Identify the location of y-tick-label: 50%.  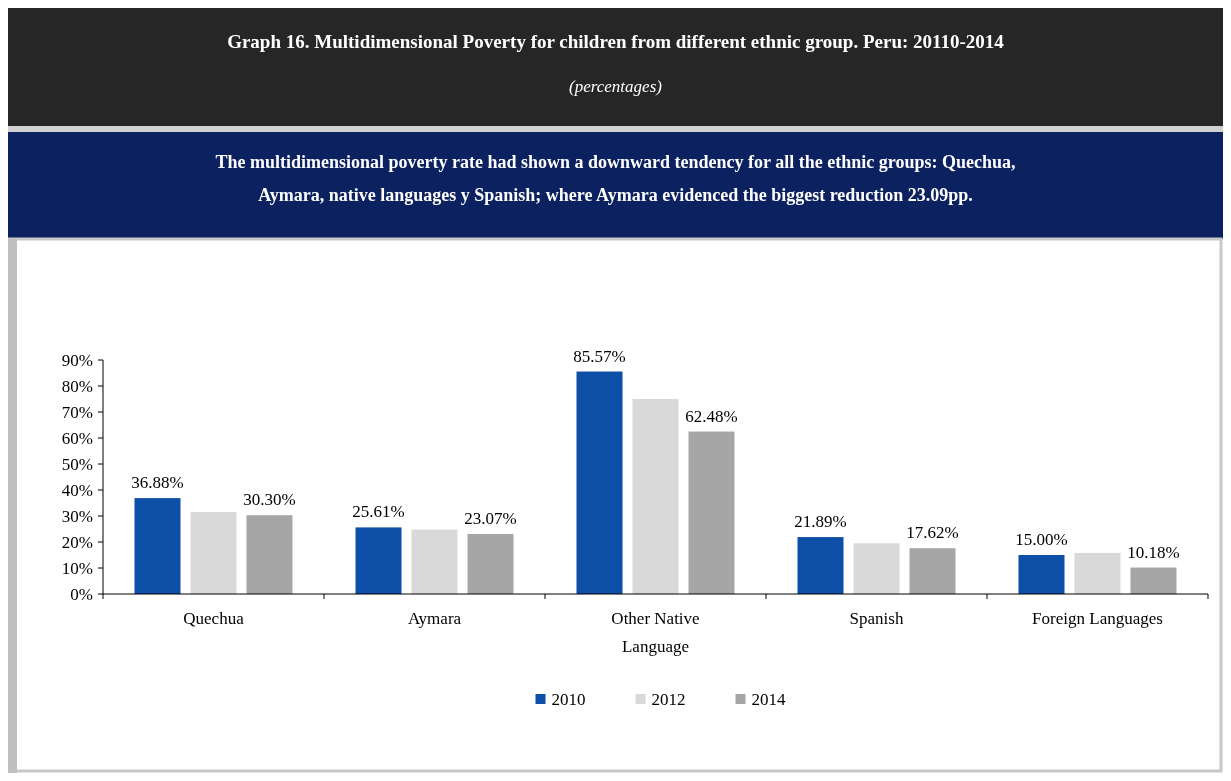
(77, 464).